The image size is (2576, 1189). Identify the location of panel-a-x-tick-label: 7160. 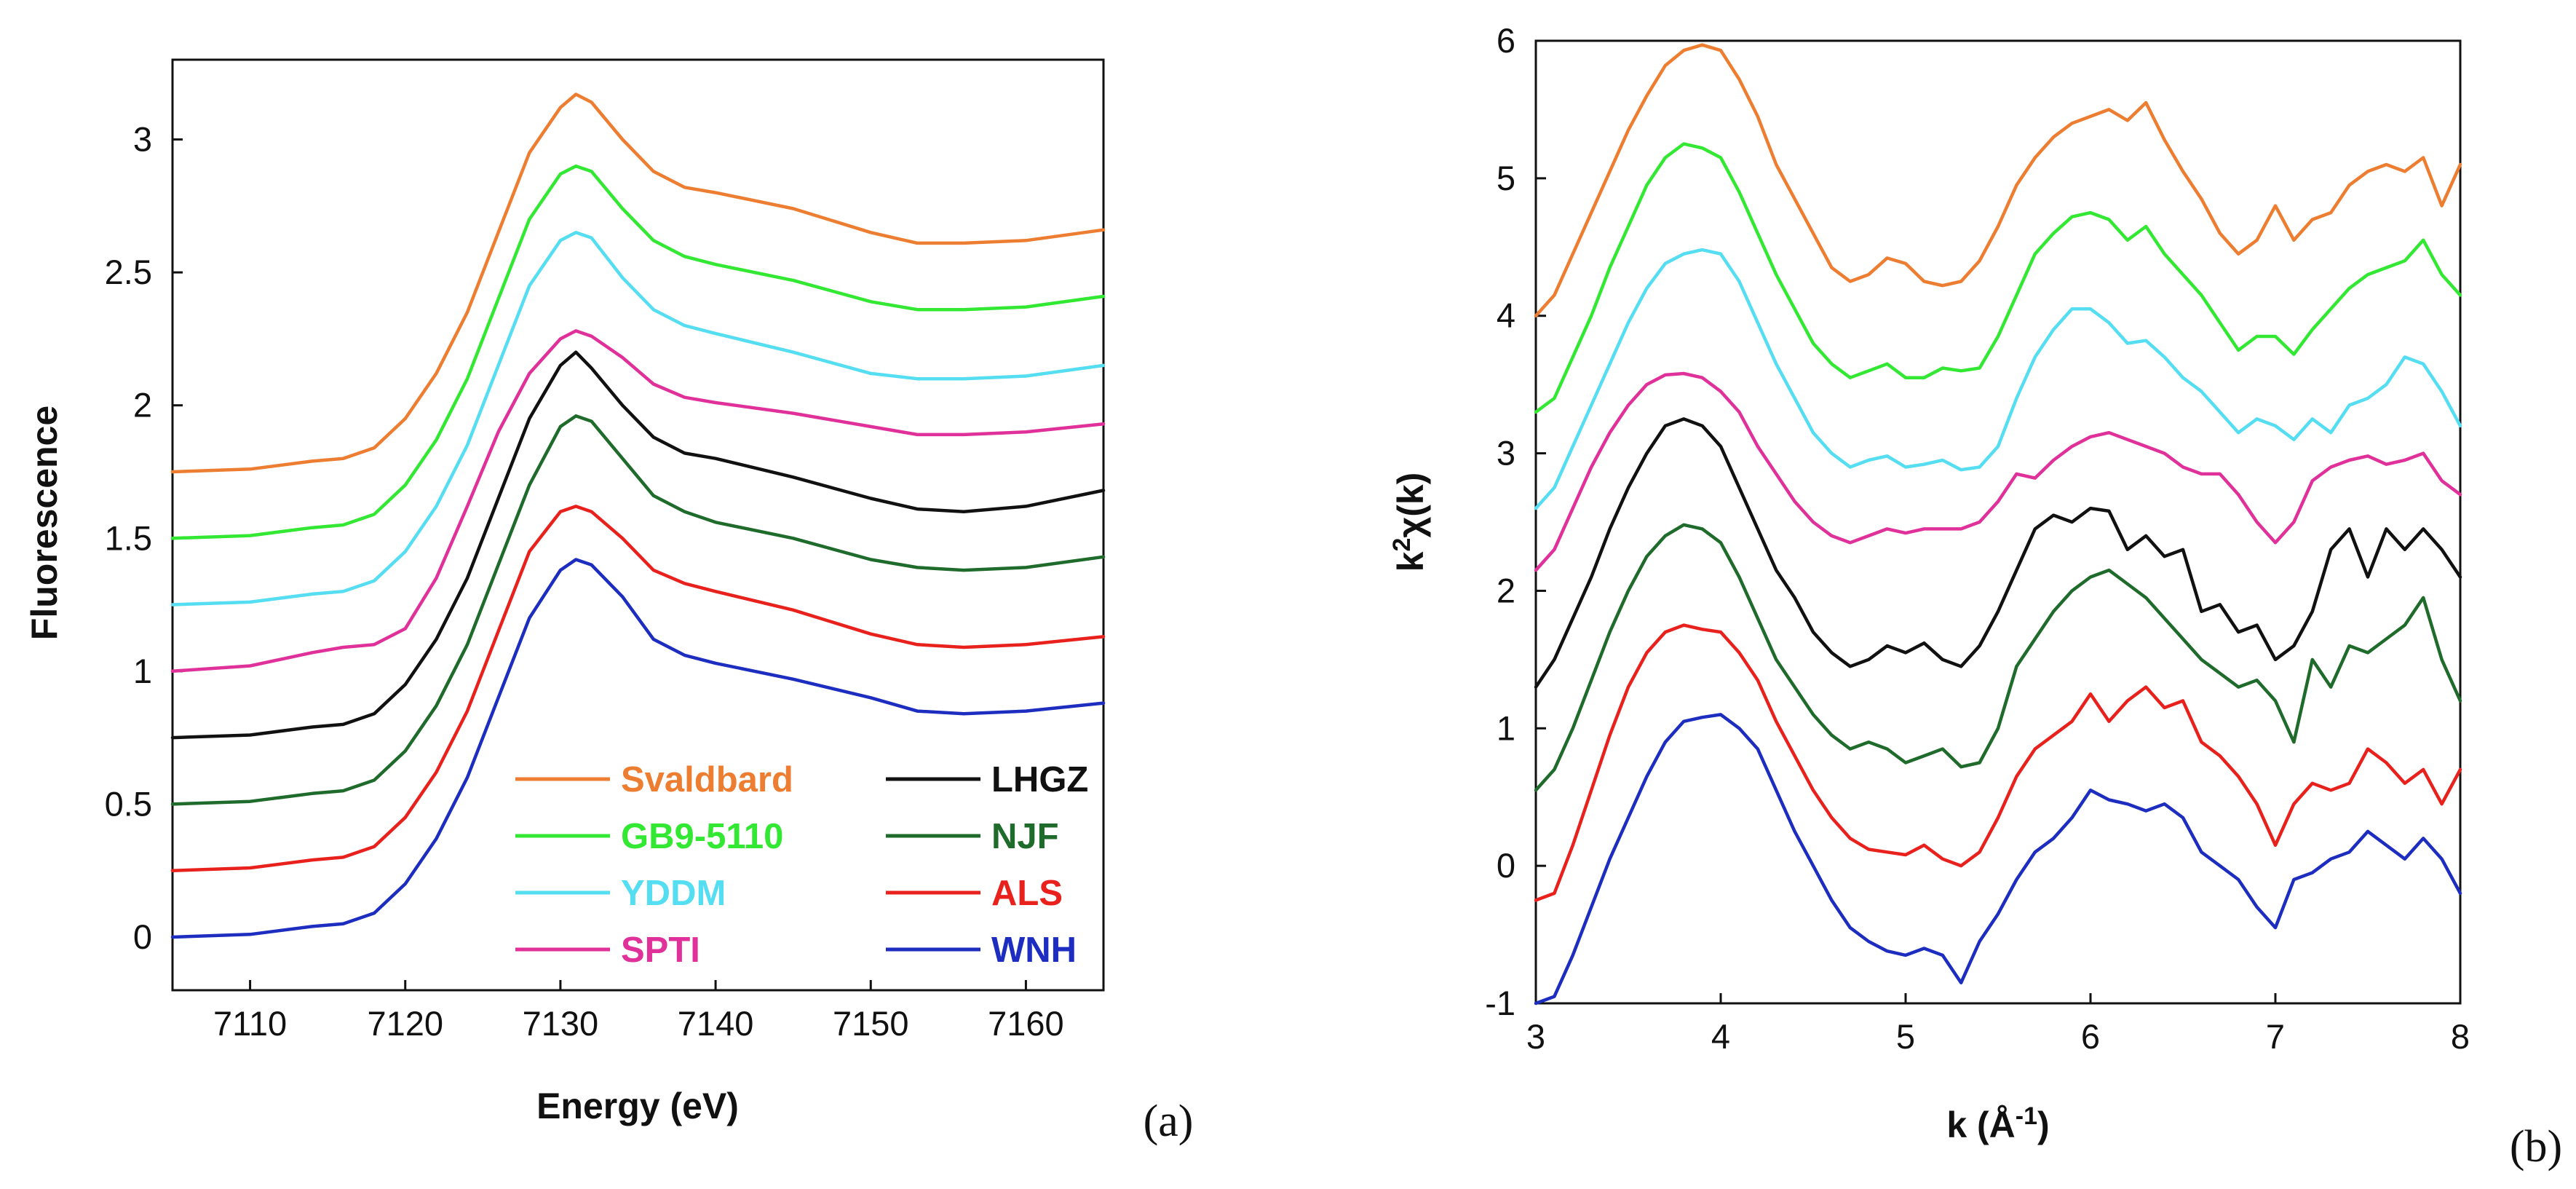
(1026, 1023).